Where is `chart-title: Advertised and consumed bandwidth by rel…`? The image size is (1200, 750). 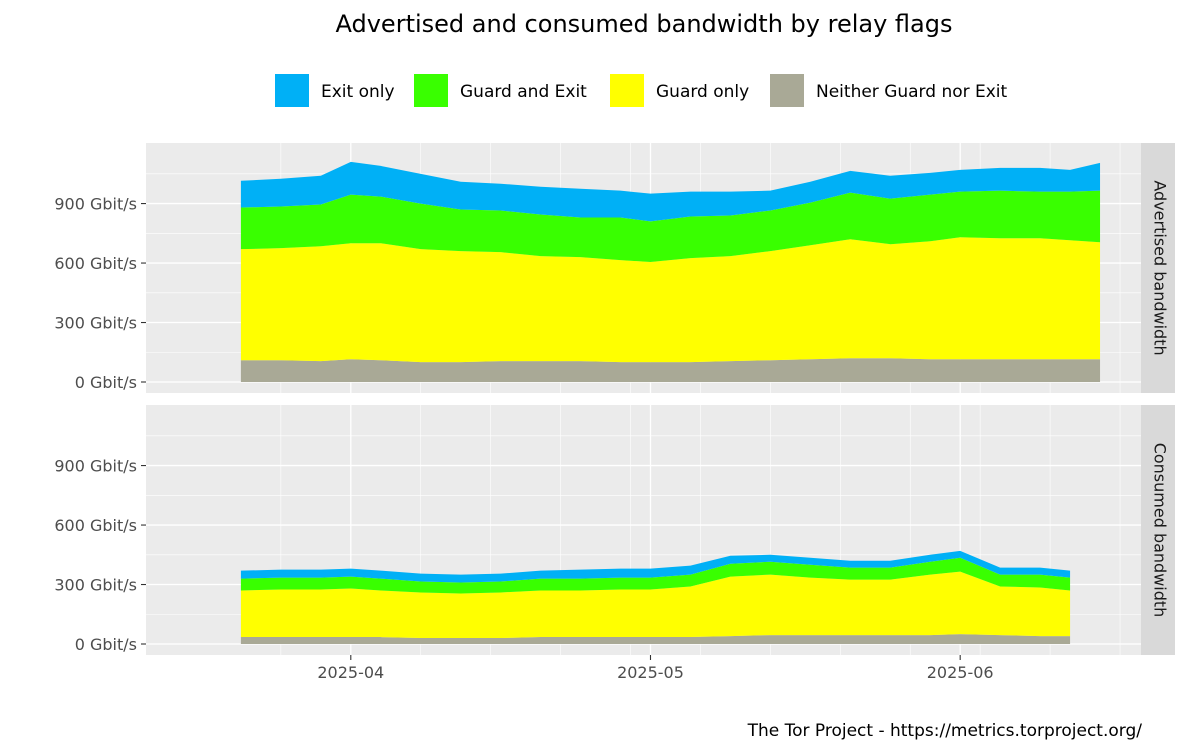 chart-title: Advertised and consumed bandwidth by rel… is located at coordinates (644, 24).